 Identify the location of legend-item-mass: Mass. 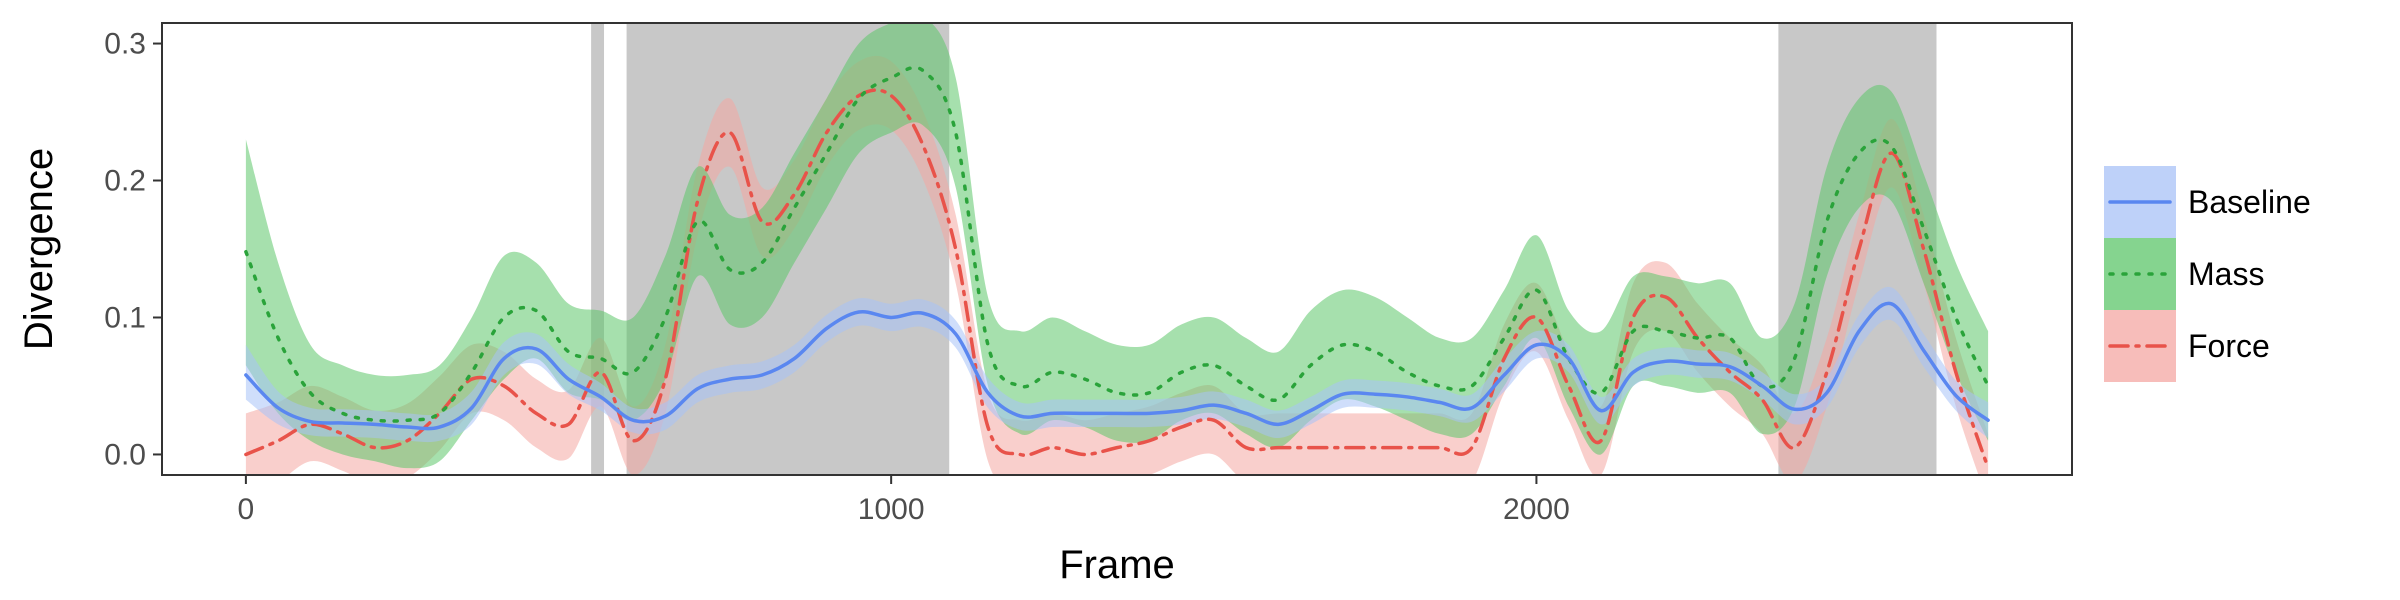
(2184, 274).